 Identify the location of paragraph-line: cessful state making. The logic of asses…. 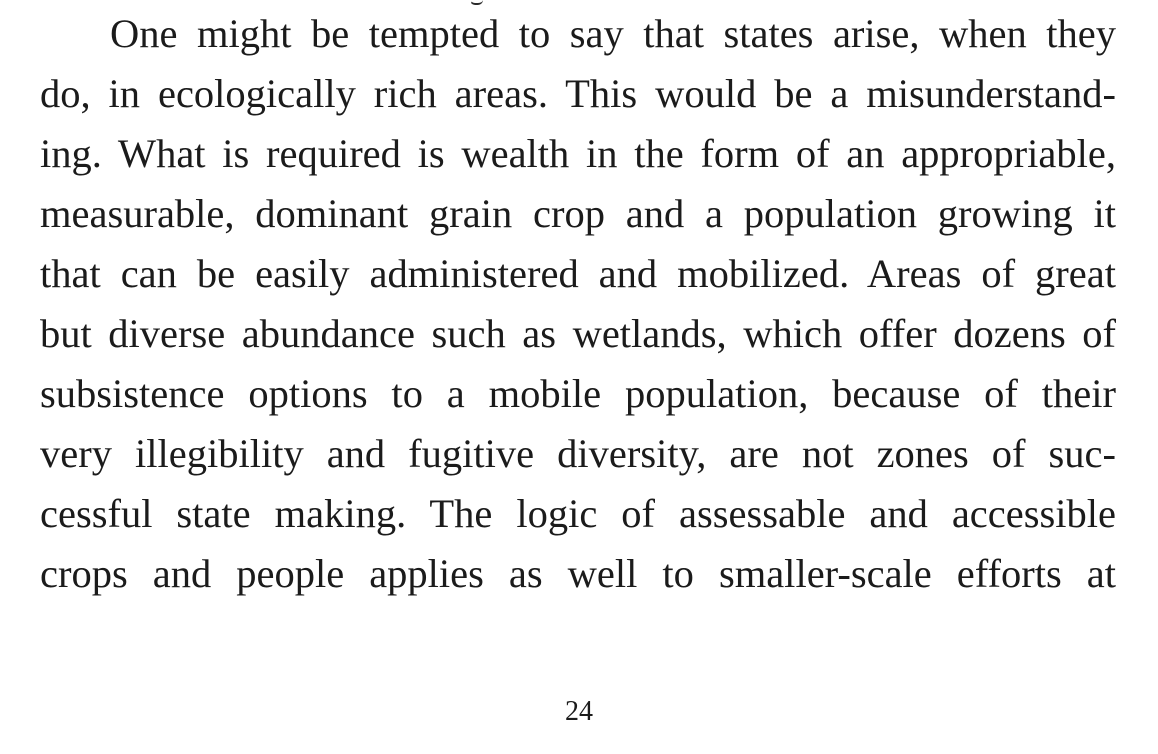
(578, 513).